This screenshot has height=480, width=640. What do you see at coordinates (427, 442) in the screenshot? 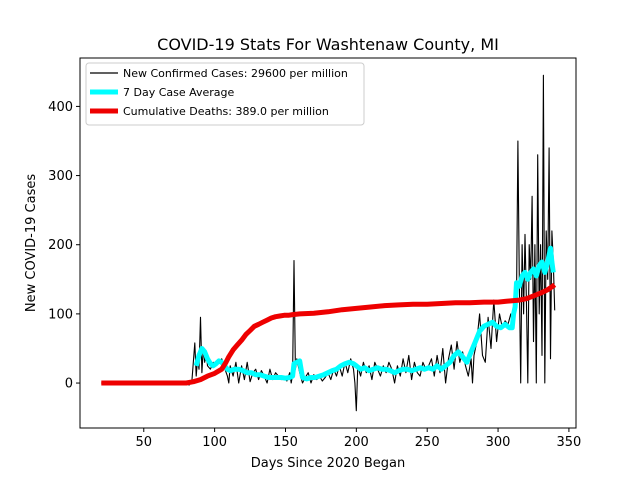
I see `x-tick-label: 250` at bounding box center [427, 442].